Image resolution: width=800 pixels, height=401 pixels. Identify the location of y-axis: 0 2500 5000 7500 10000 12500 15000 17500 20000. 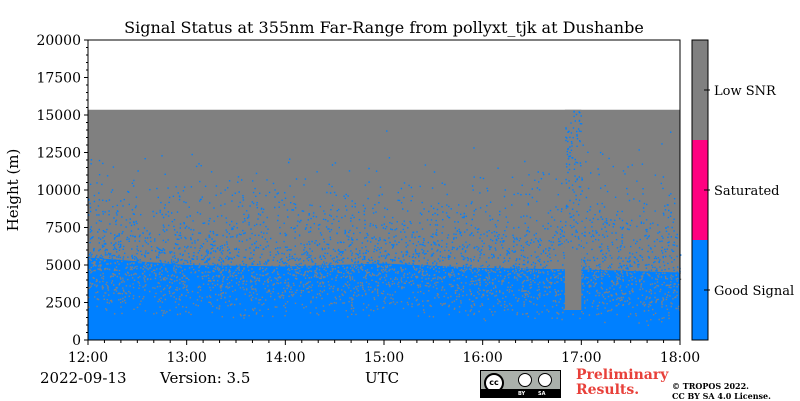
(62, 191).